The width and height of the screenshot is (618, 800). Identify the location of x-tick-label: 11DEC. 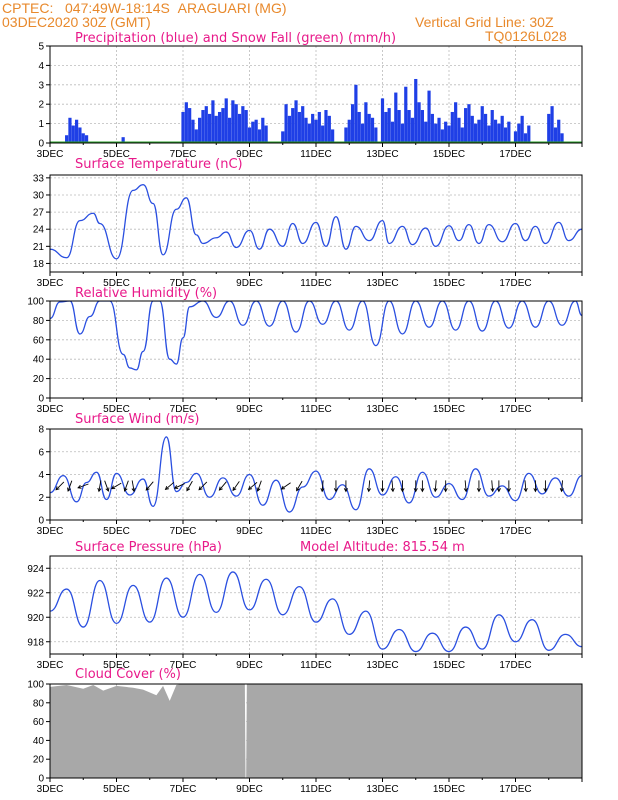
(316, 409).